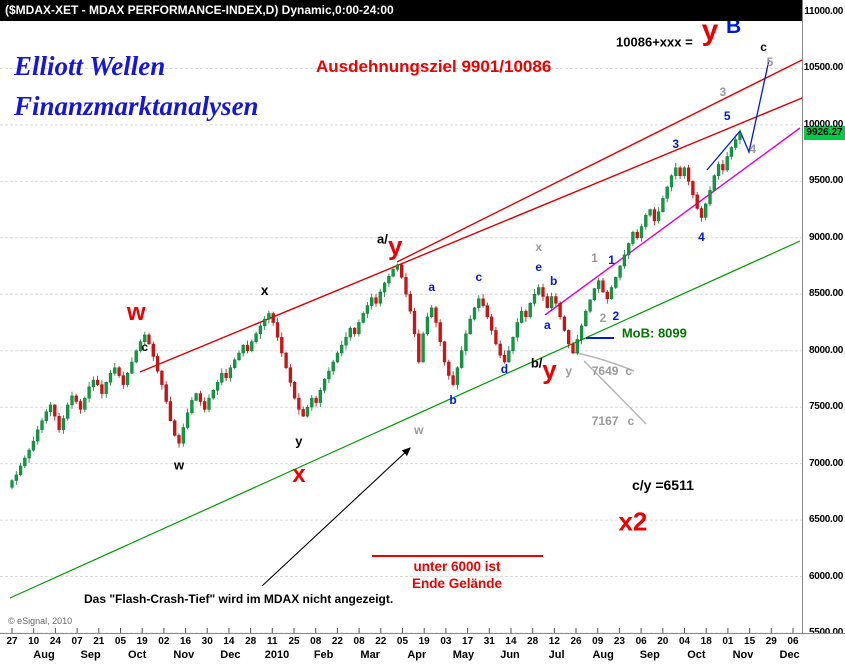 This screenshot has height=665, width=845. What do you see at coordinates (823, 11) in the screenshot?
I see `y-axis-label: 11000.00` at bounding box center [823, 11].